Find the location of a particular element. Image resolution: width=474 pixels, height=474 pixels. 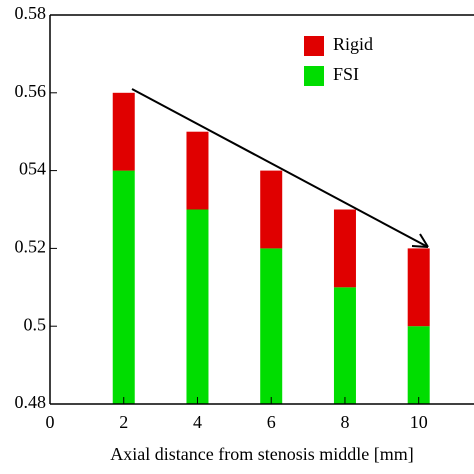

y-tick-label: 0.48 is located at coordinates (31, 402).